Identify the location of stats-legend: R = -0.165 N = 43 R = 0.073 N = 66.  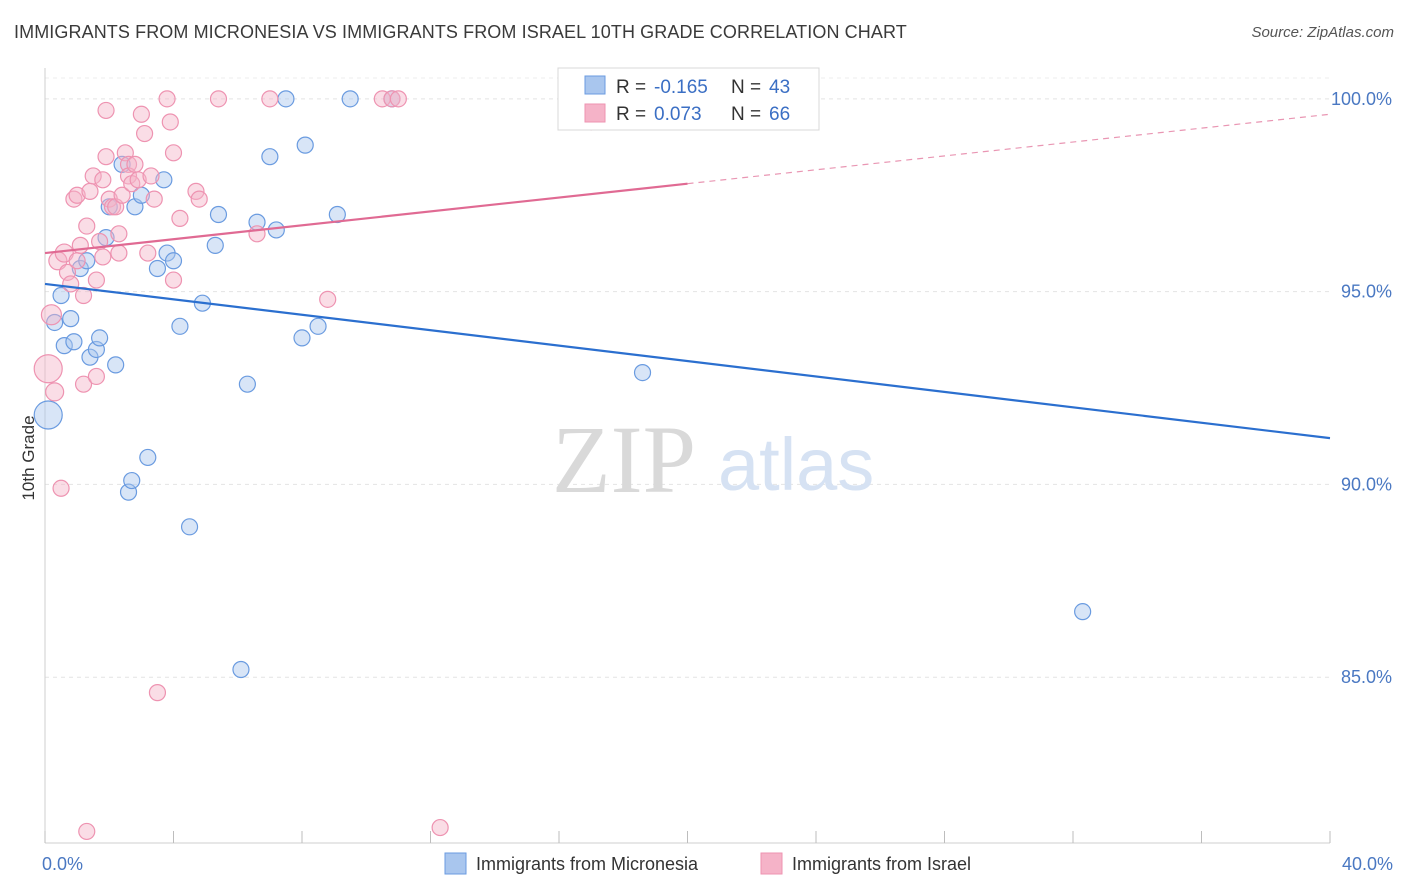
(688, 99).